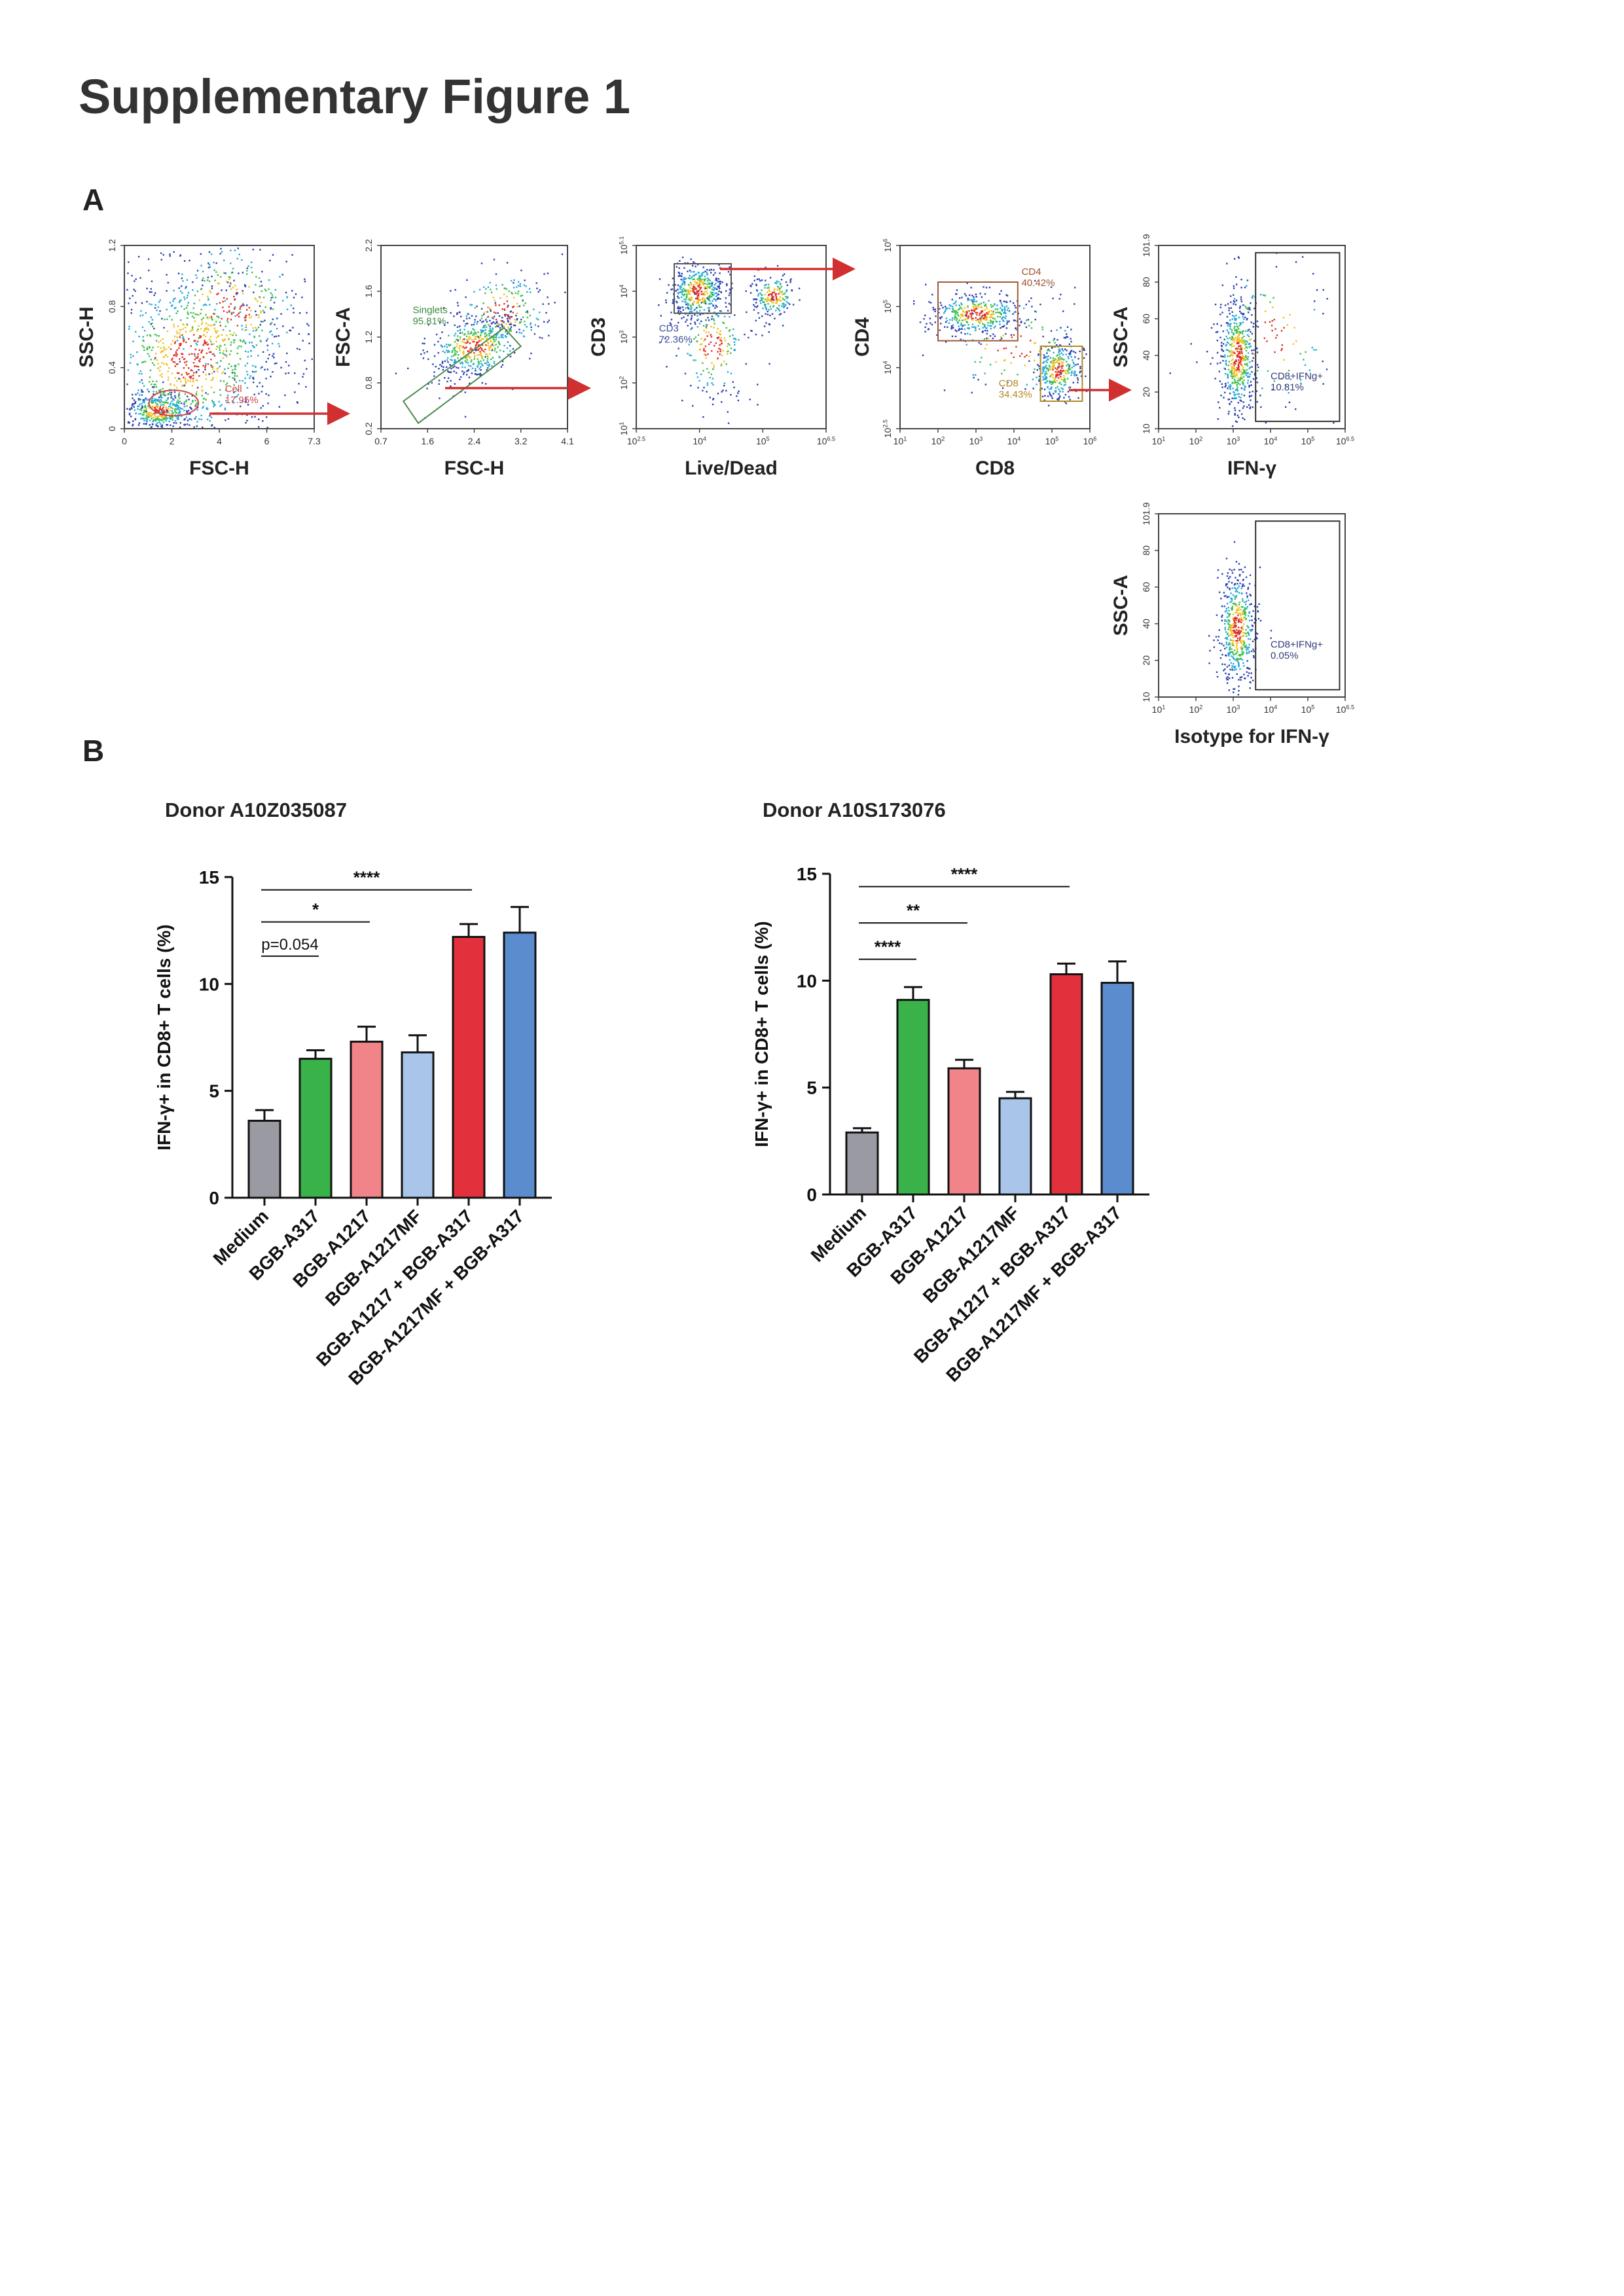 The image size is (1624, 2296). I want to click on x-axis-label: IFN-γ, so click(1251, 468).